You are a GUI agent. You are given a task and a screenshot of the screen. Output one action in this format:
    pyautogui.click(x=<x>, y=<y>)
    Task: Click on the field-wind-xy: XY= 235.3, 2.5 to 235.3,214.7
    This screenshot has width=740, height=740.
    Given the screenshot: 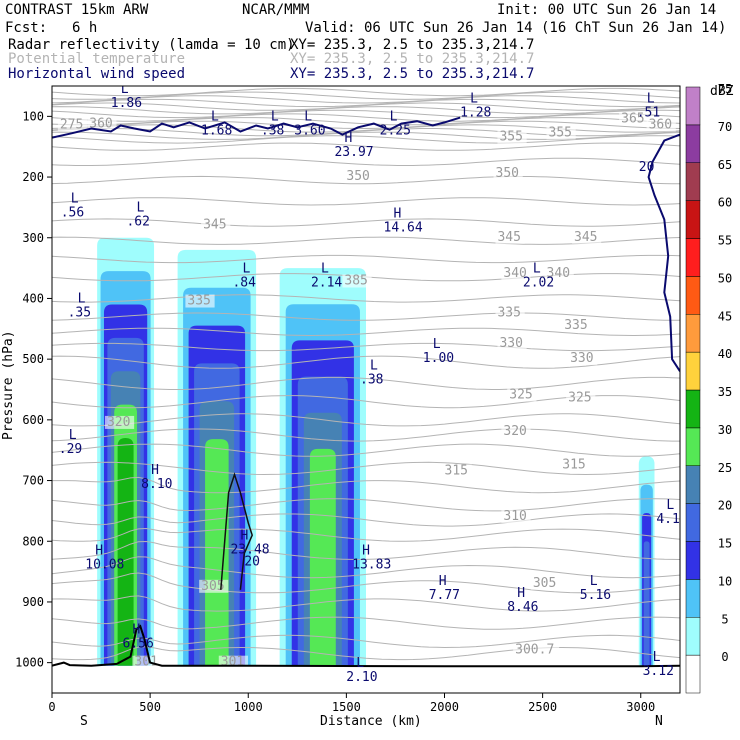 What is the action you would take?
    pyautogui.click(x=412, y=74)
    